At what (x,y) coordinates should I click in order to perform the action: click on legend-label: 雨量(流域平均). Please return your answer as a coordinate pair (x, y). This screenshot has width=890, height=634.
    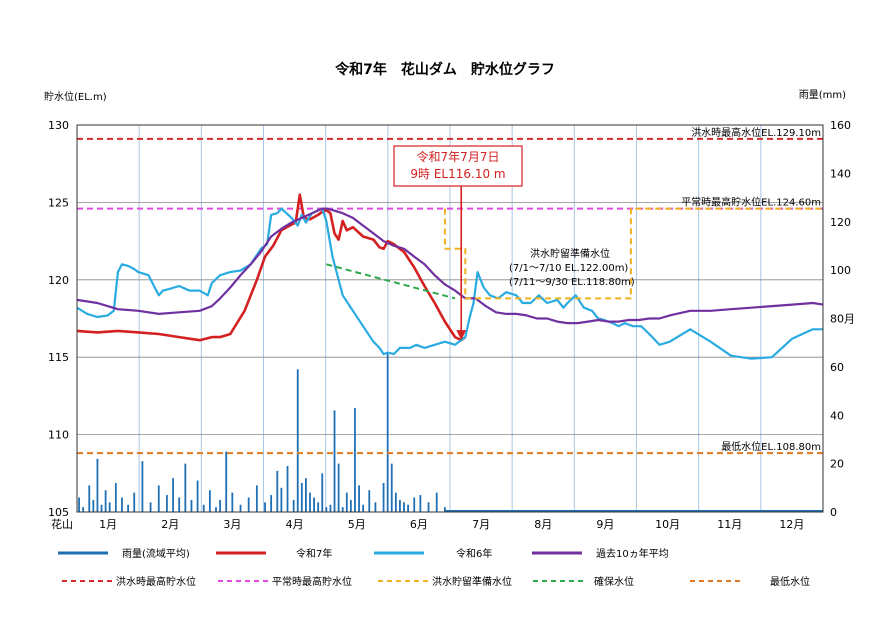
    Looking at the image, I should click on (156, 553).